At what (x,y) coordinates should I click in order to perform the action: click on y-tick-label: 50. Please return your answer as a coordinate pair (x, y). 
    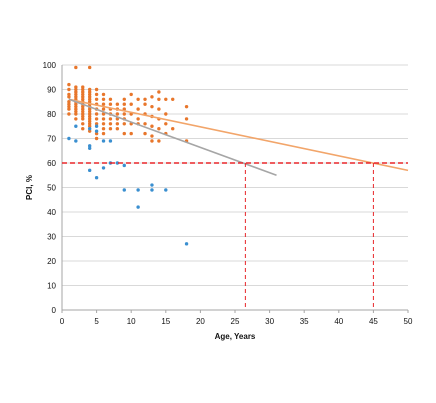
    Looking at the image, I should click on (51, 188).